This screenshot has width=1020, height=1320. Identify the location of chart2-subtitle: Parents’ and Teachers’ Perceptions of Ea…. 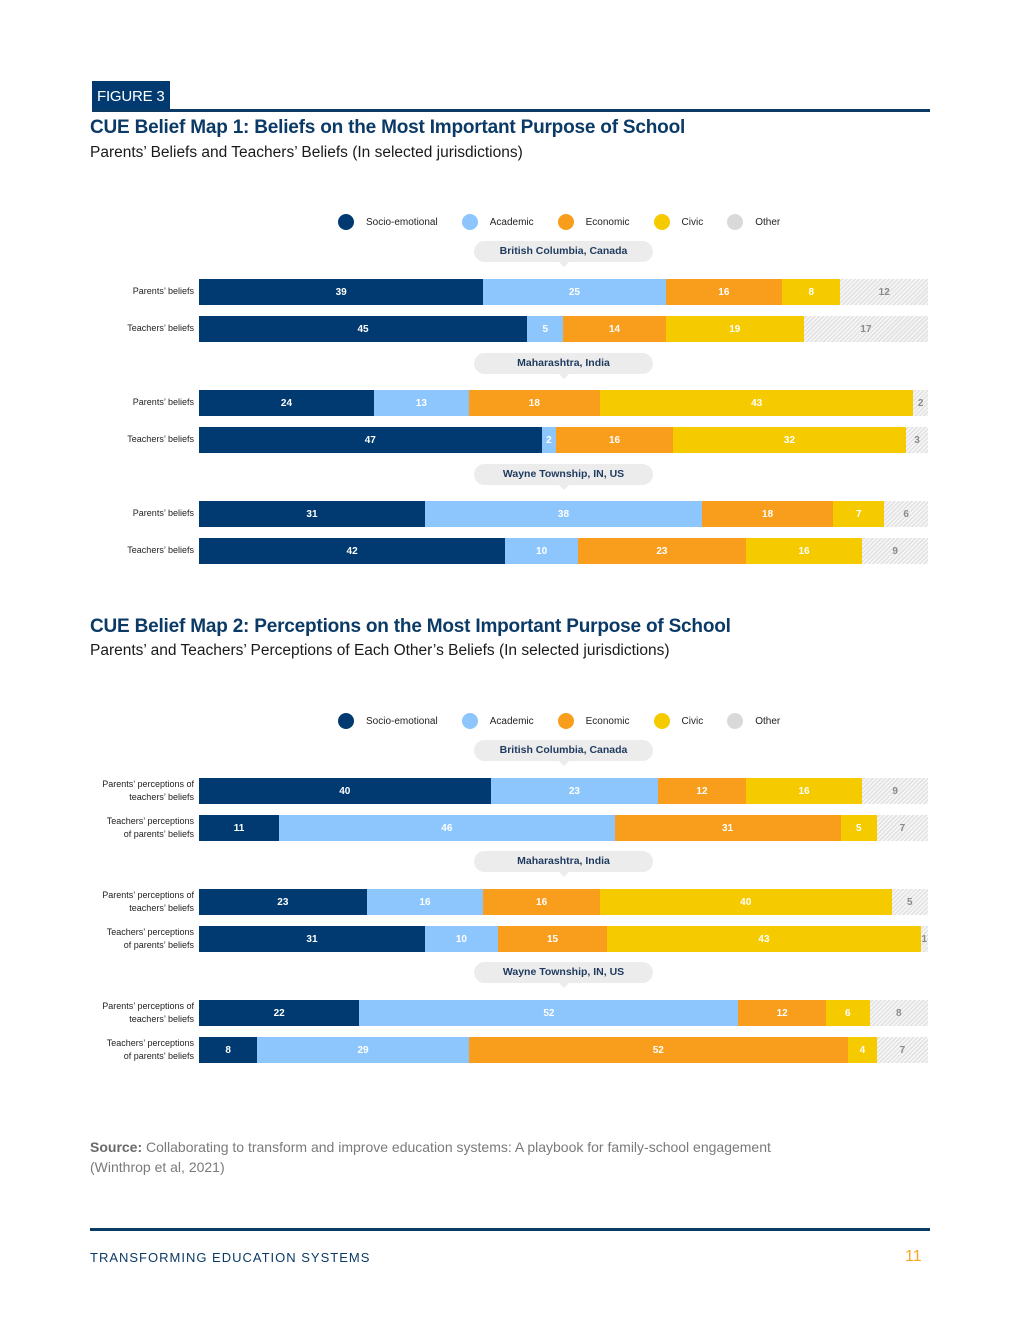
(380, 650).